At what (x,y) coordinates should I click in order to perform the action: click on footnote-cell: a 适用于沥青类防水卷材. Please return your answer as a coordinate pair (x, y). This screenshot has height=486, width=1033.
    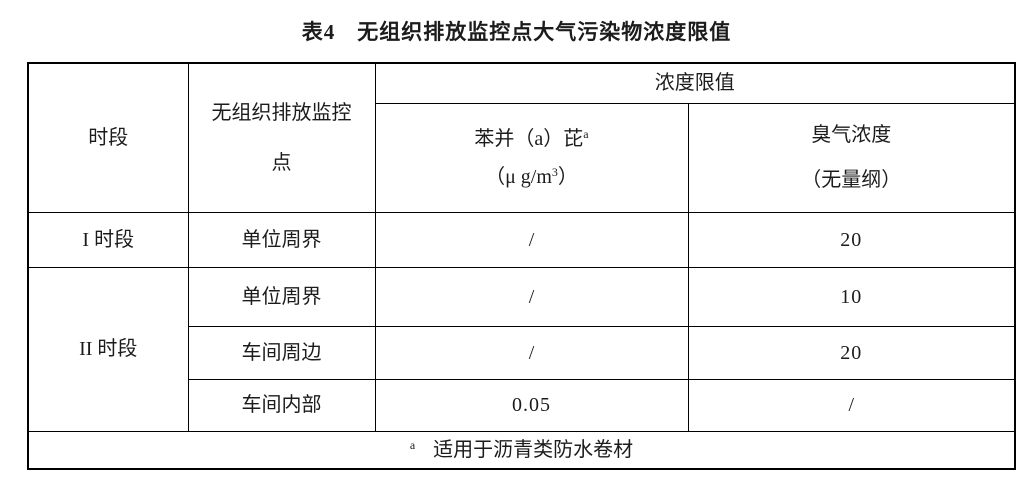
    Looking at the image, I should click on (521, 450).